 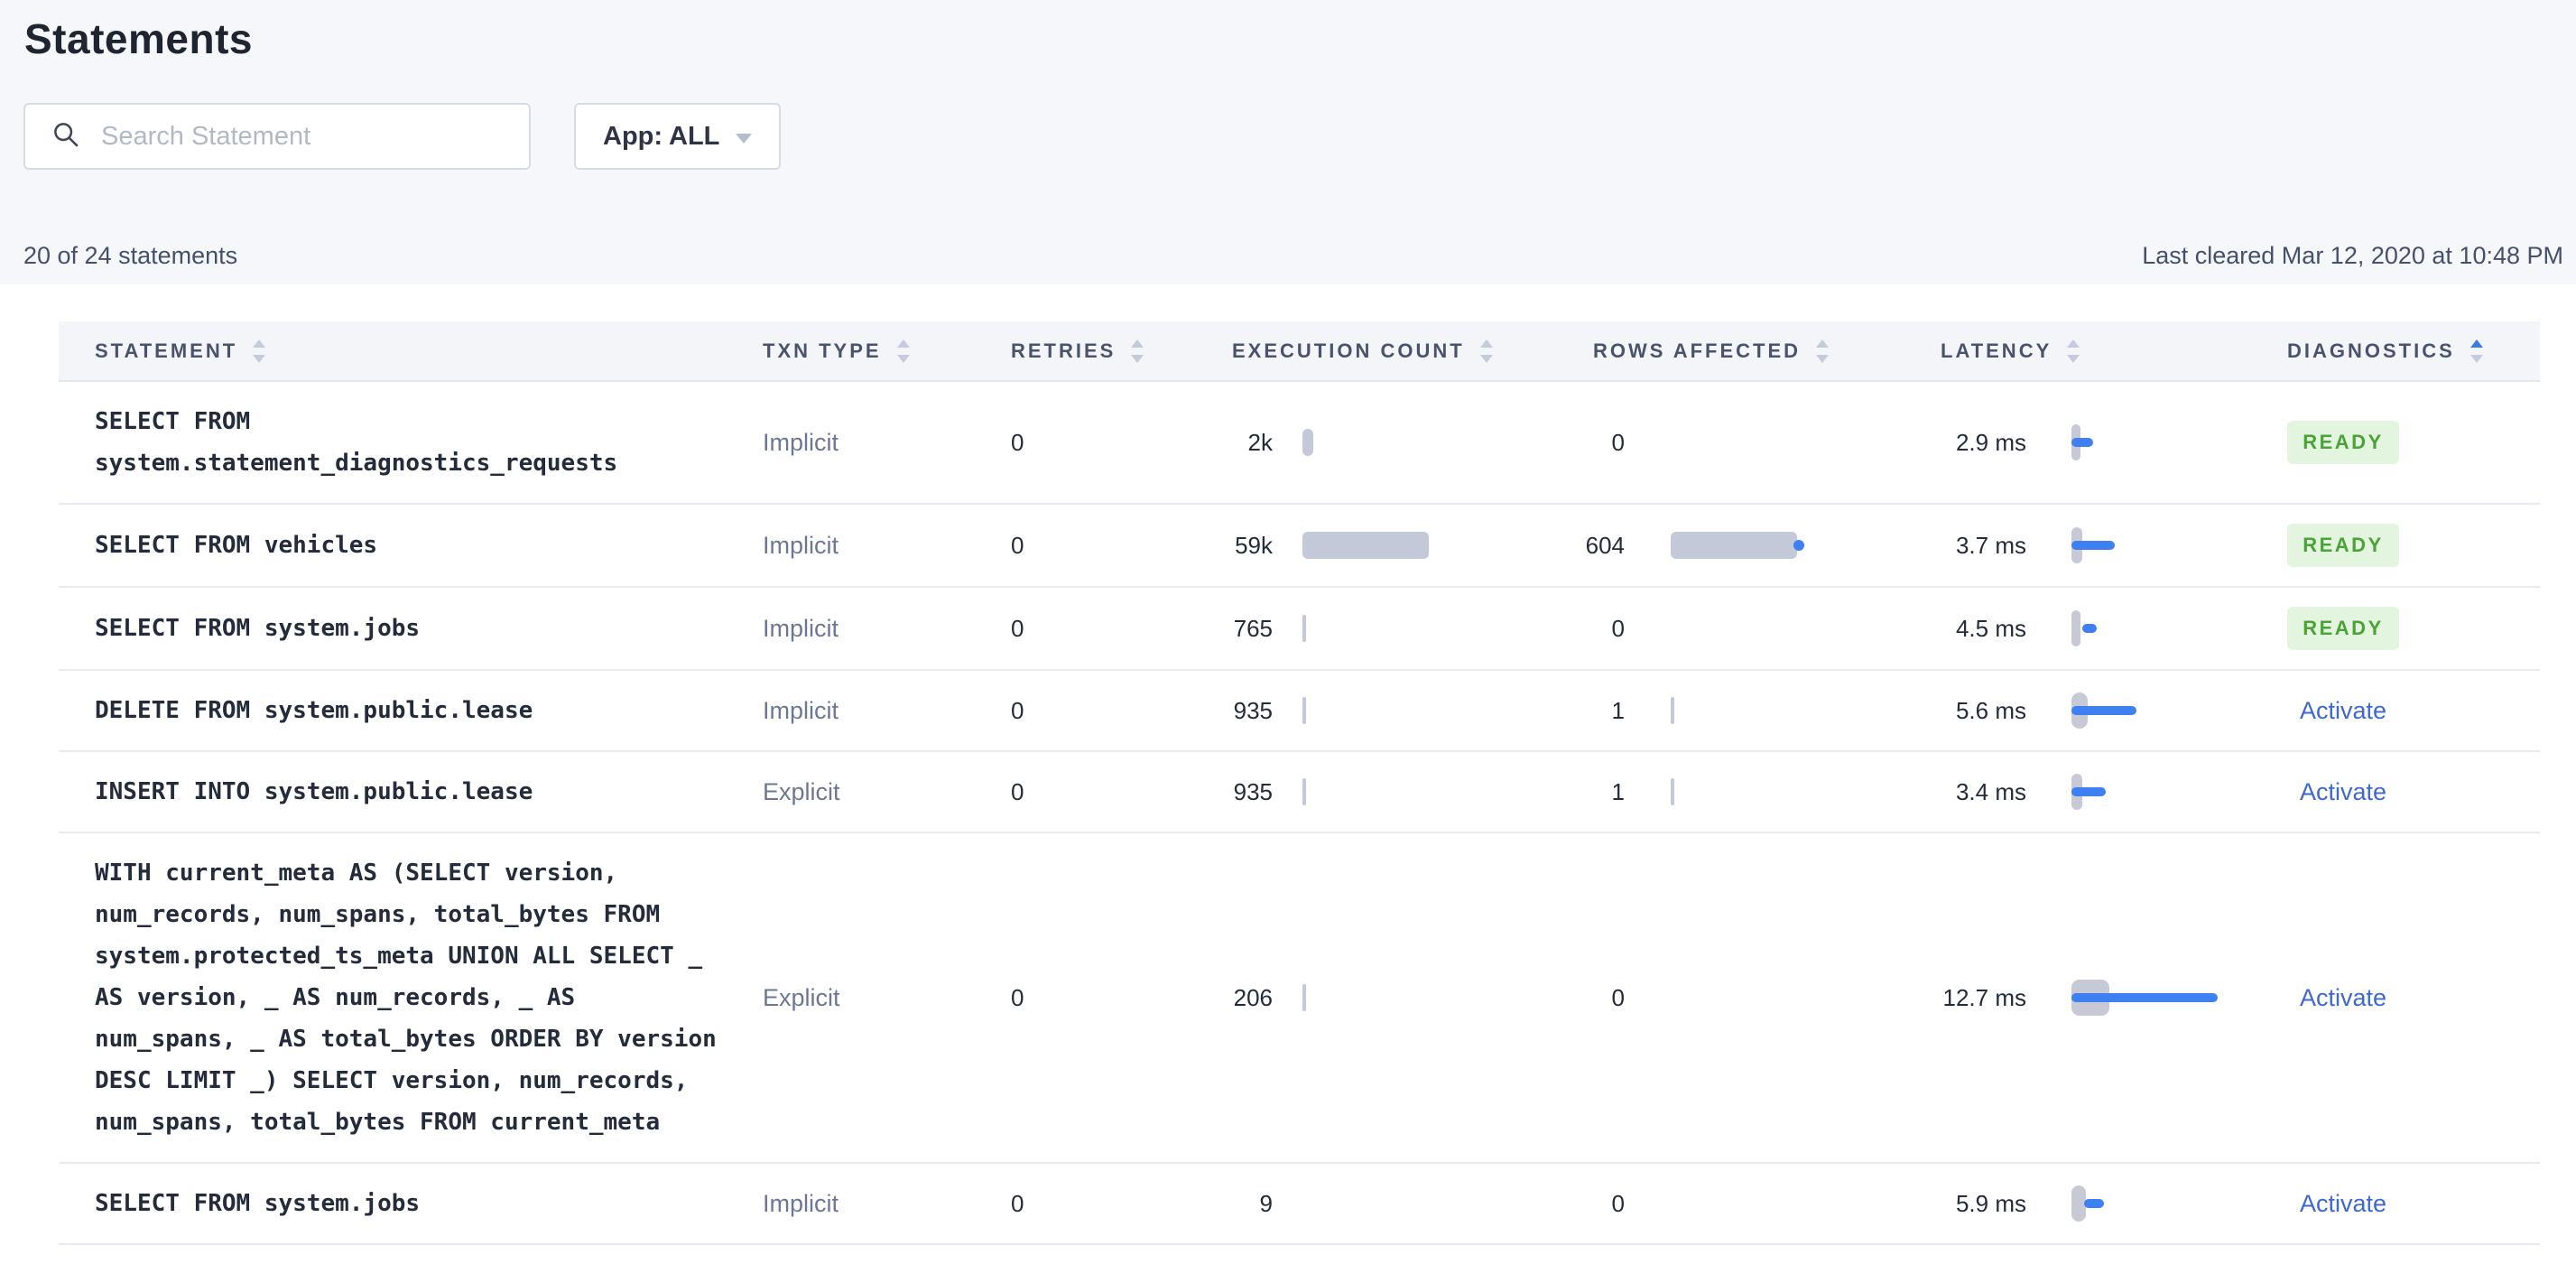 I want to click on search-box, so click(x=277, y=136).